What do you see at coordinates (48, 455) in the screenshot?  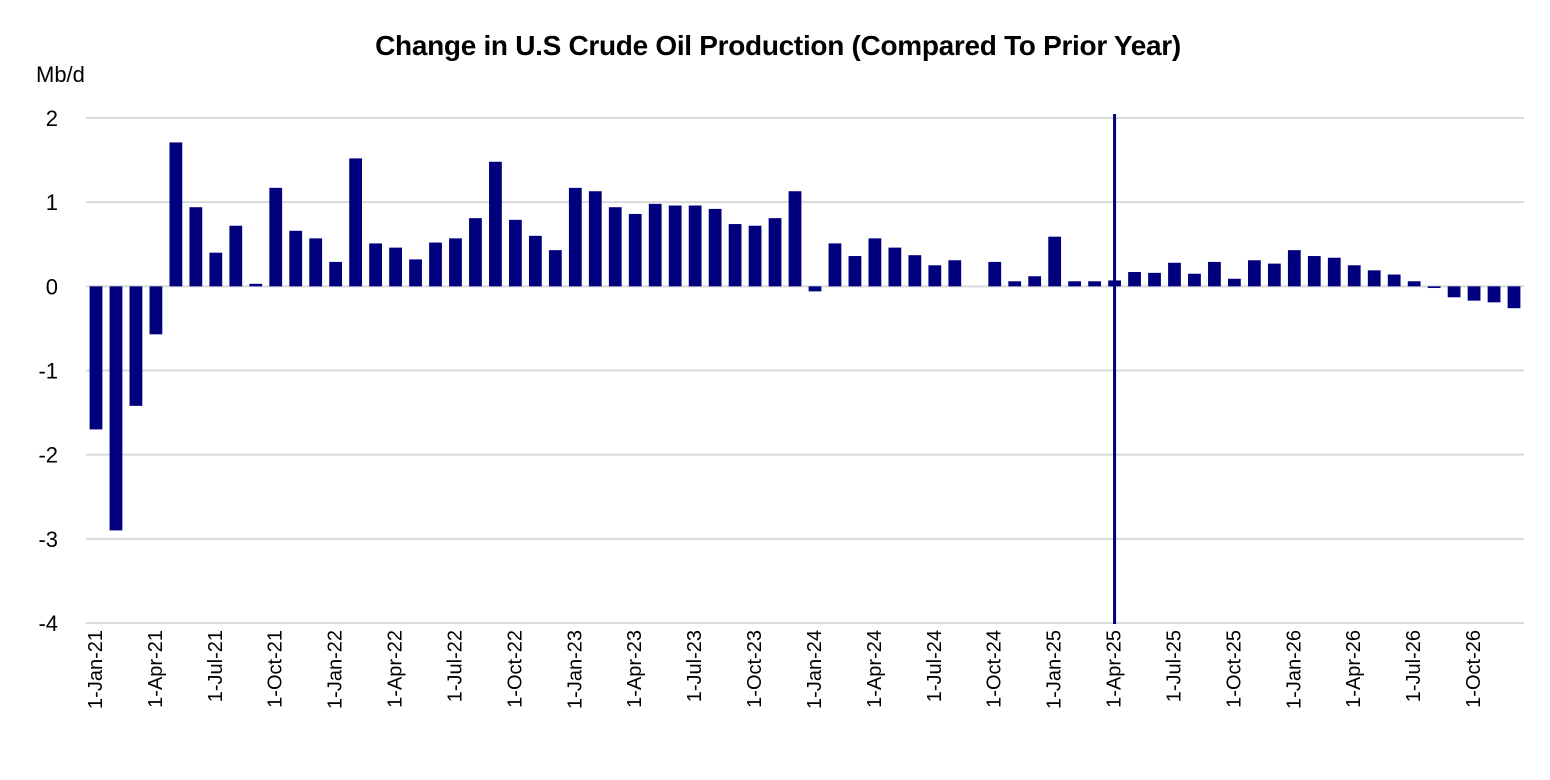 I see `y-tick-label: -2` at bounding box center [48, 455].